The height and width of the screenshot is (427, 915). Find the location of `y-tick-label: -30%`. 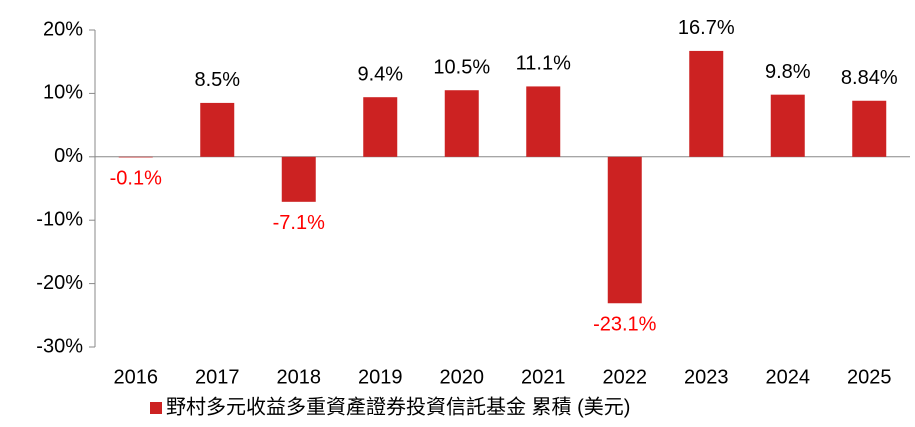

y-tick-label: -30% is located at coordinates (59, 346).